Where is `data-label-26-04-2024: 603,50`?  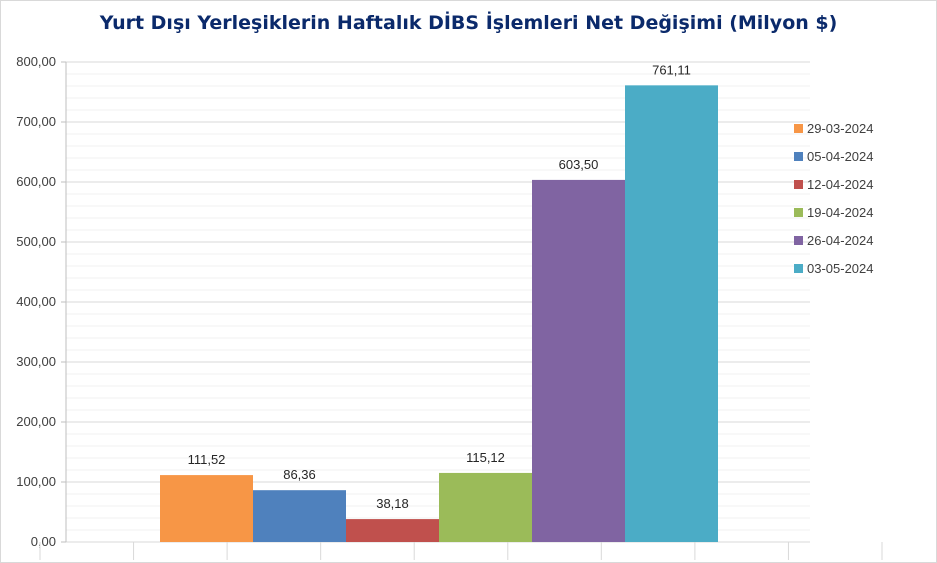 data-label-26-04-2024: 603,50 is located at coordinates (579, 164).